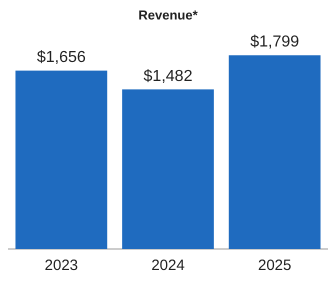  I want to click on data-label: $1,656, so click(61, 57).